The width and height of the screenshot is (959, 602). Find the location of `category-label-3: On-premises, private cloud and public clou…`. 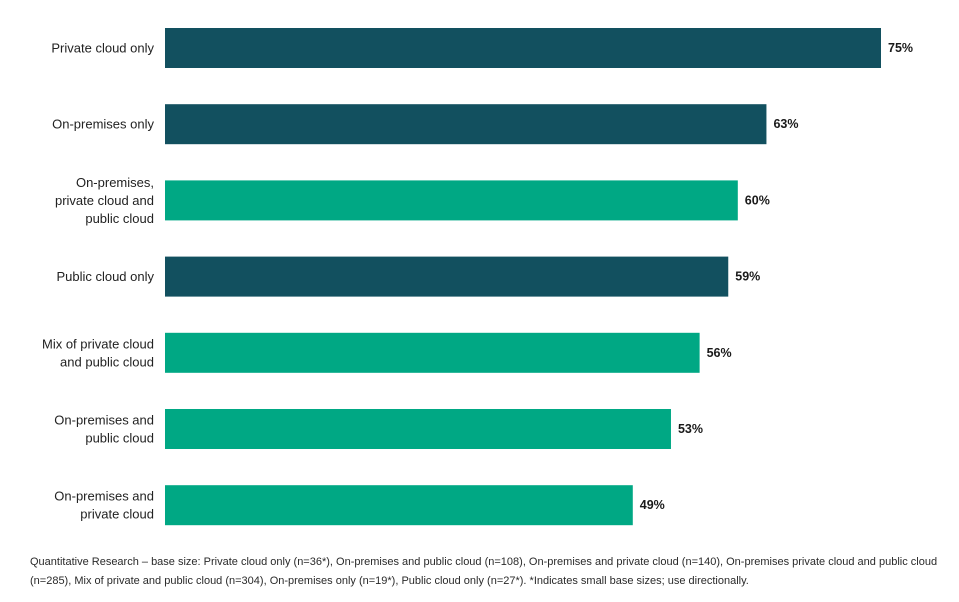

category-label-3: On-premises, private cloud and public clou… is located at coordinates (104, 200).